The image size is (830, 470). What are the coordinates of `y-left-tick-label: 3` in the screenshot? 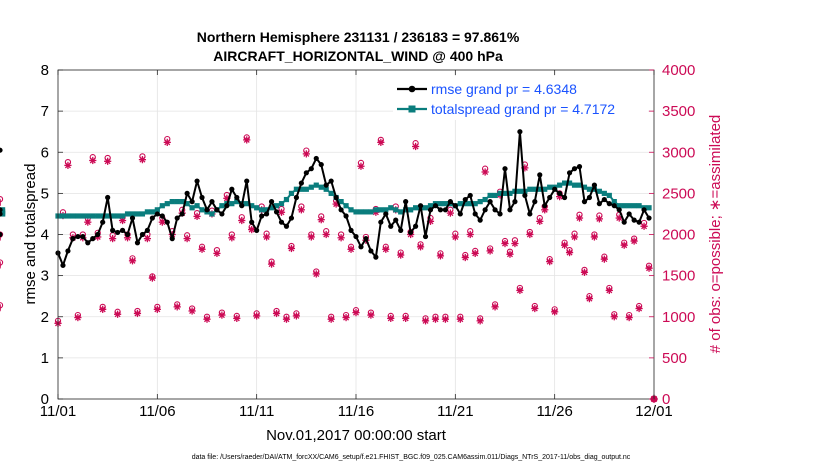 It's located at (45, 276).